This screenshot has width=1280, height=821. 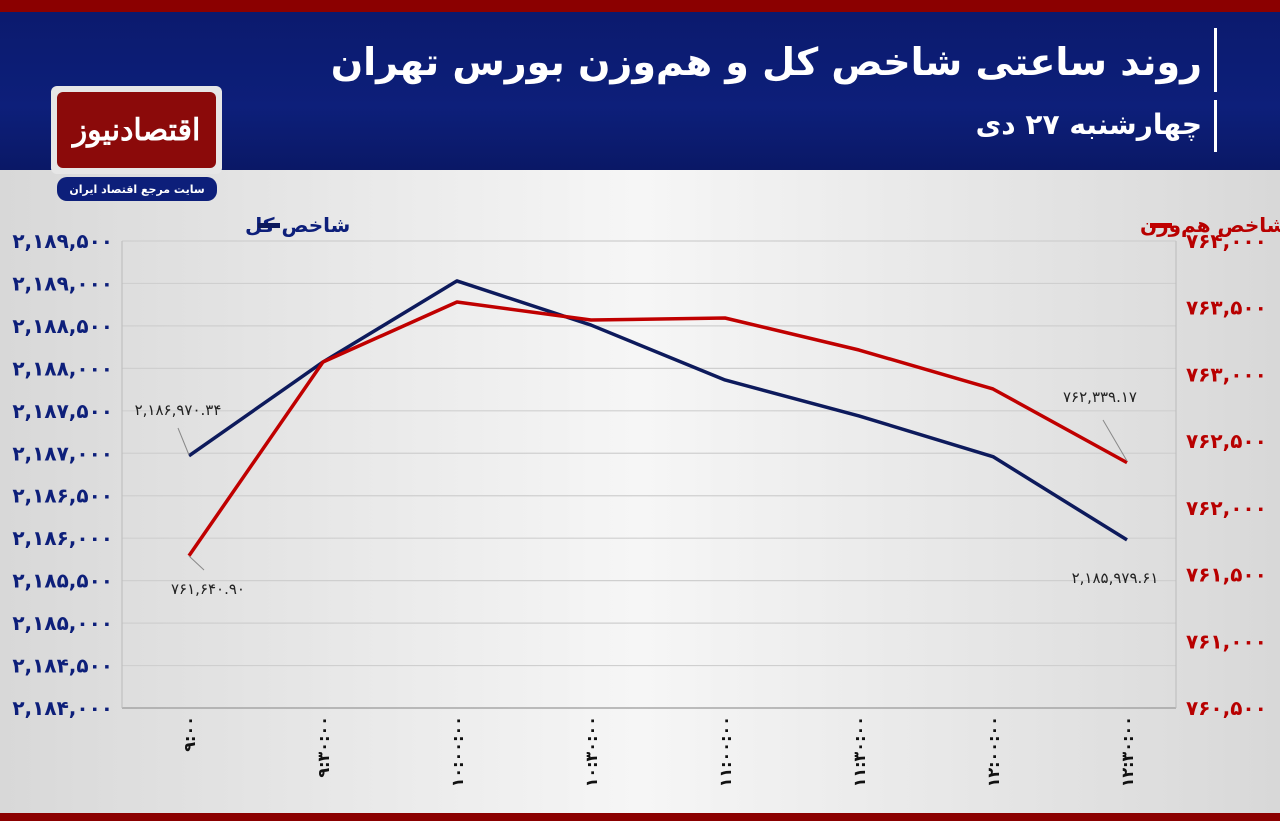 I want to click on bottom-accent-bar, so click(x=640, y=817).